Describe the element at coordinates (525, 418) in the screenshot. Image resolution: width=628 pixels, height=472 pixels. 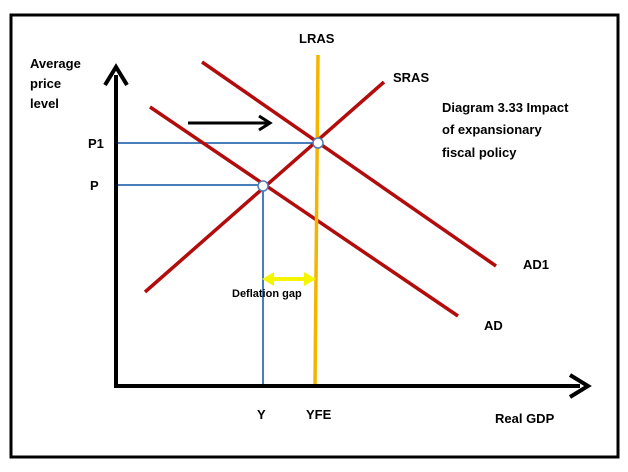
I see `x-axis-label: Real GDP` at that location.